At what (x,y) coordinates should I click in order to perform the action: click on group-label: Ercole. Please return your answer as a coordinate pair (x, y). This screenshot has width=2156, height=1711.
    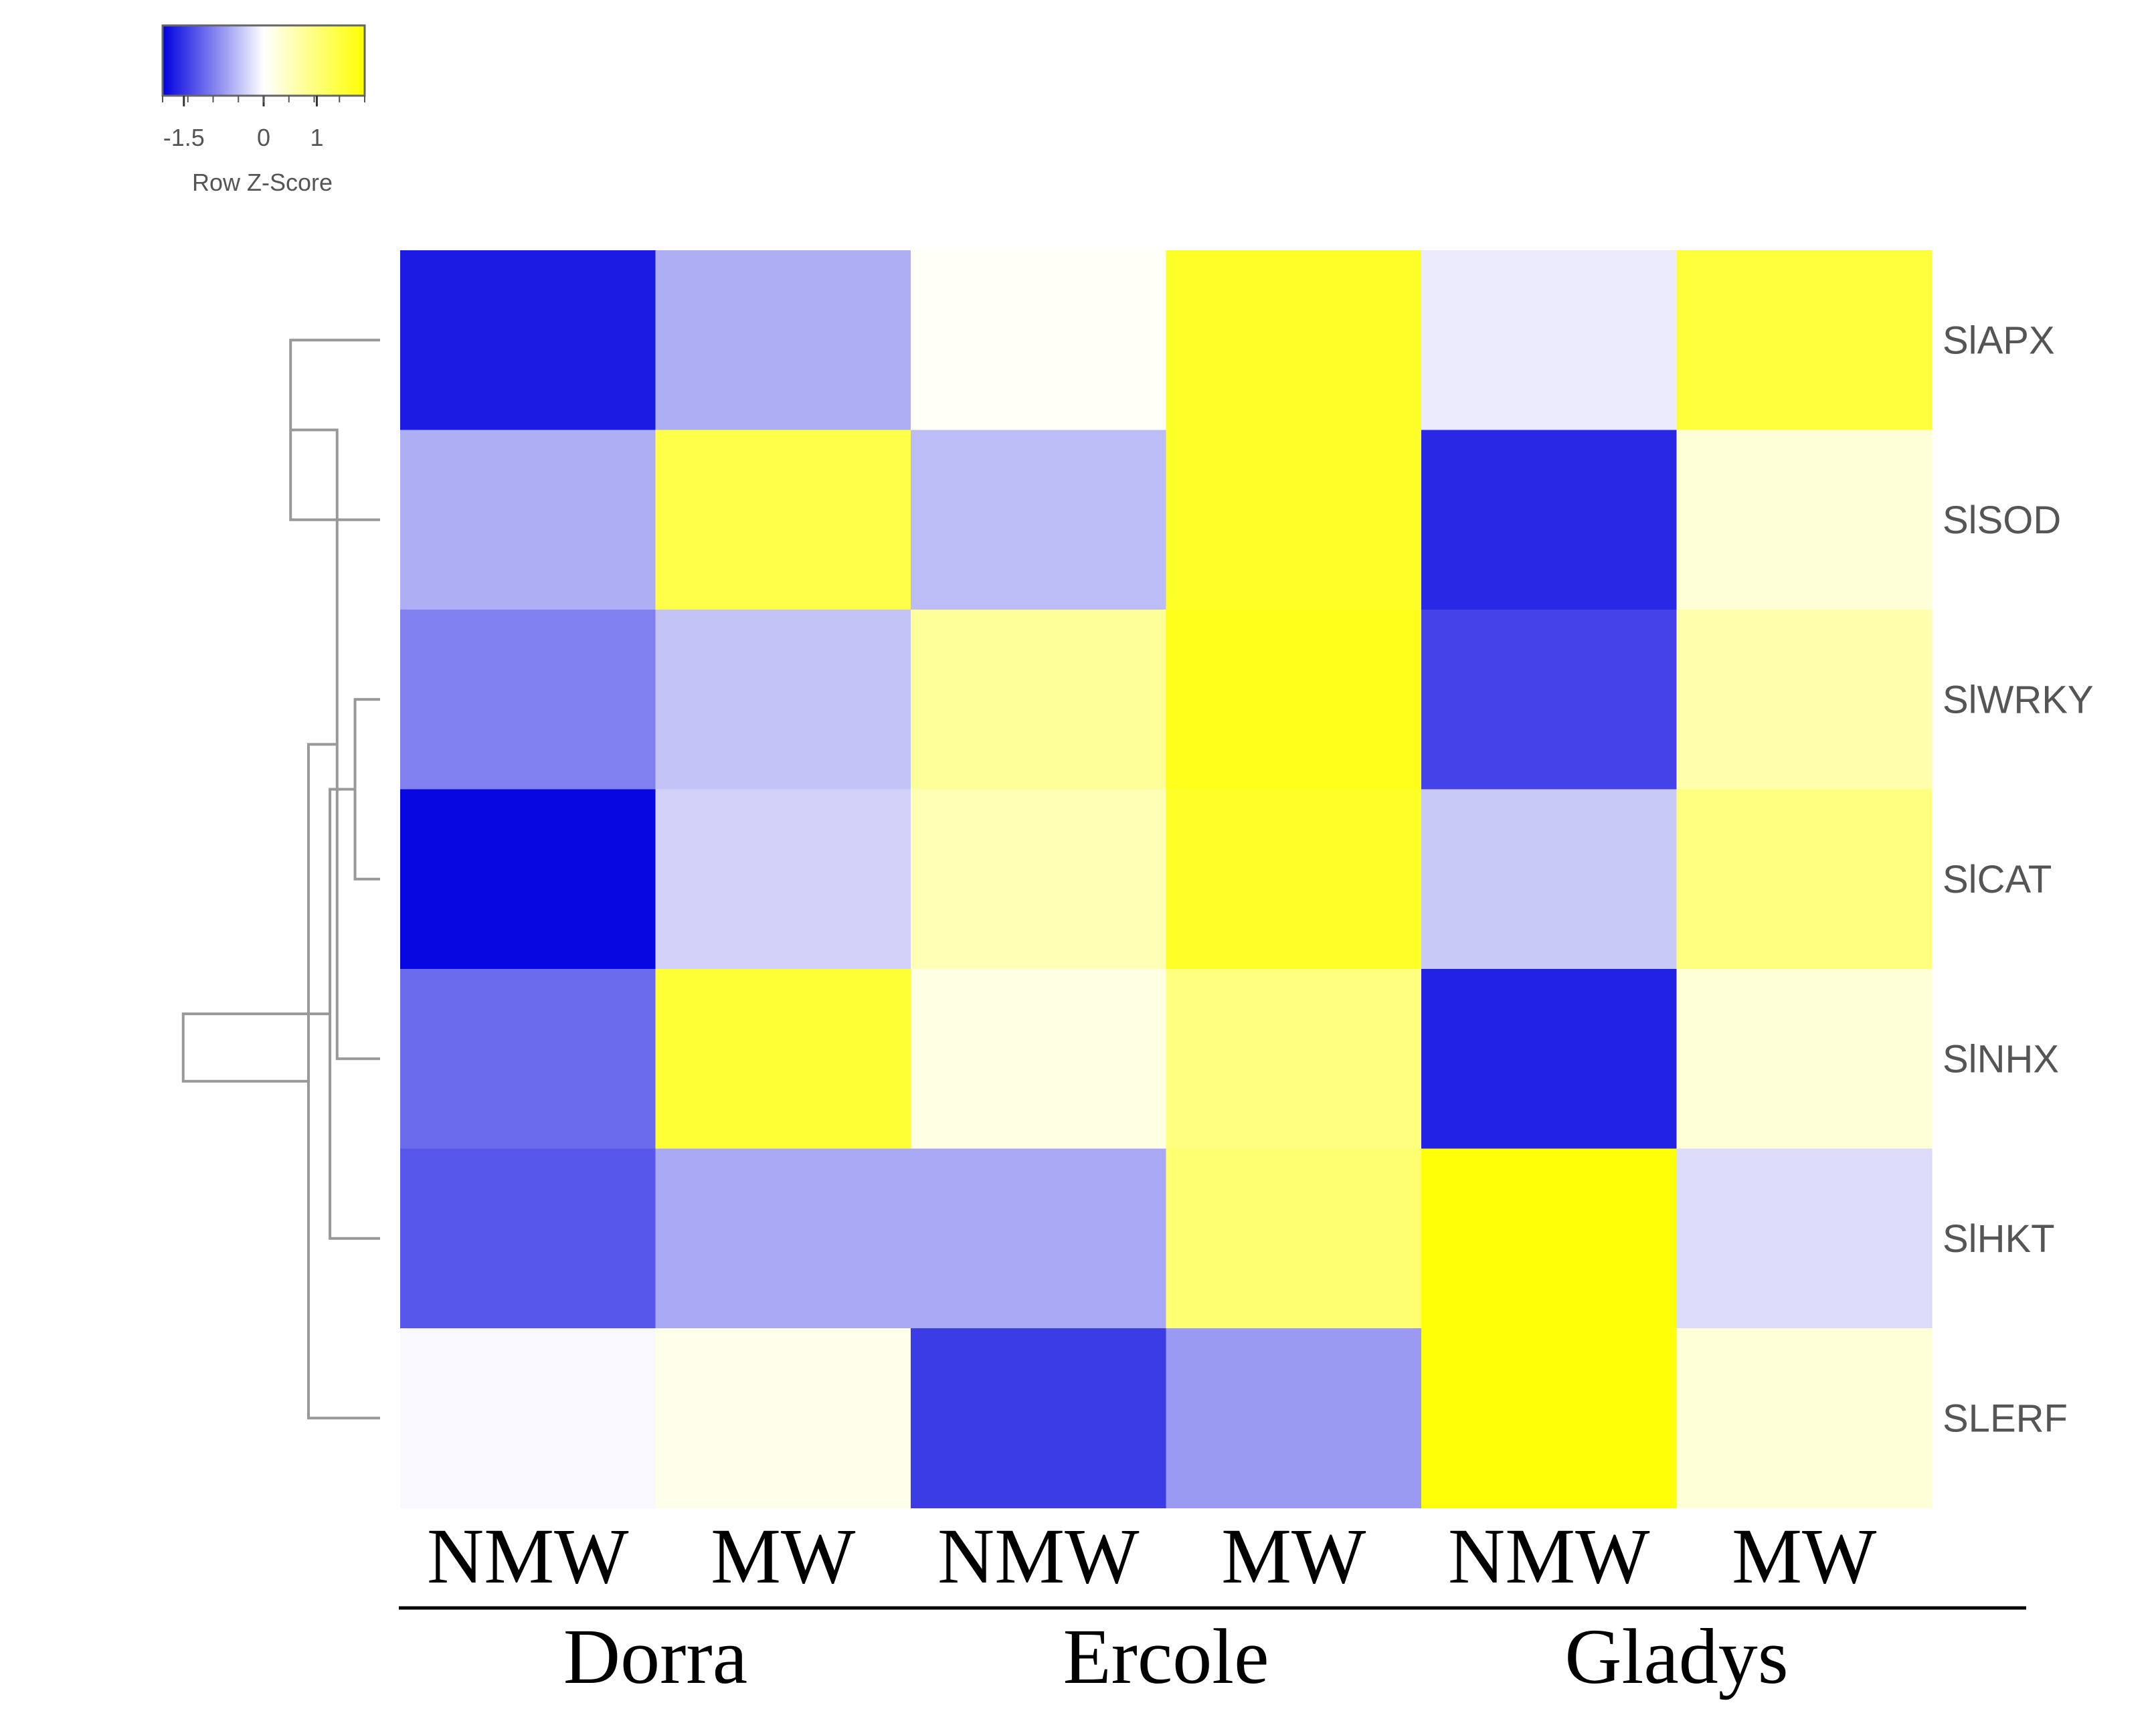
    Looking at the image, I should click on (1166, 1656).